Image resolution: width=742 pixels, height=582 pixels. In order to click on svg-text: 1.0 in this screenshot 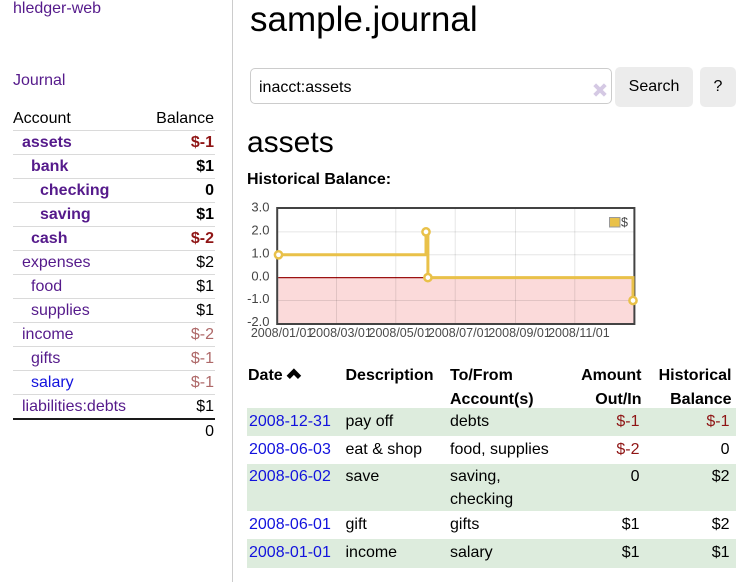, I will do `click(260, 253)`.